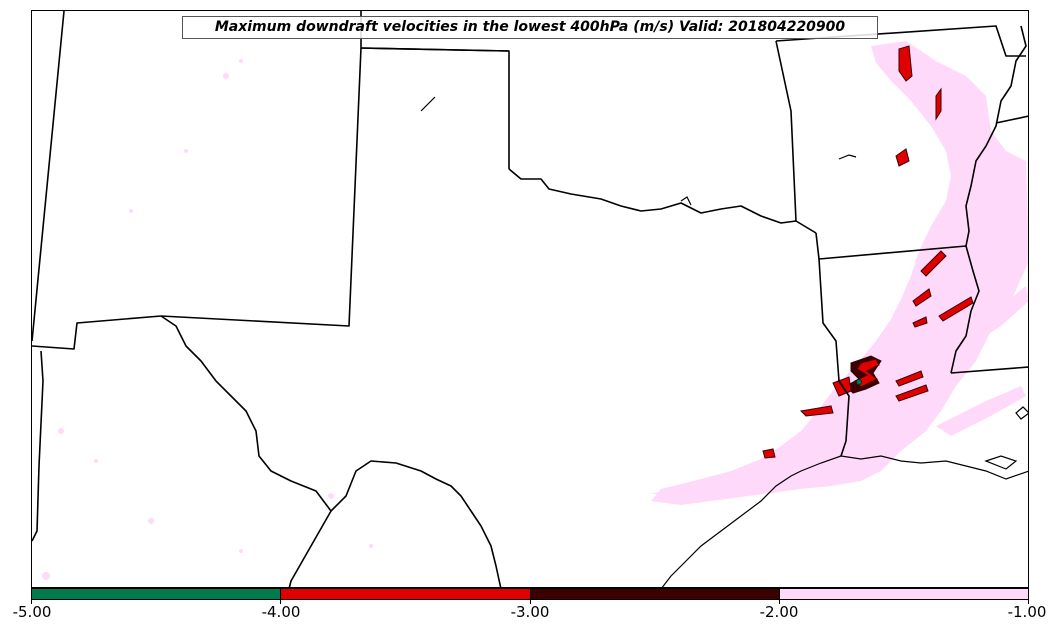  Describe the element at coordinates (981, 411) in the screenshot. I see `shading-se-streak` at that location.